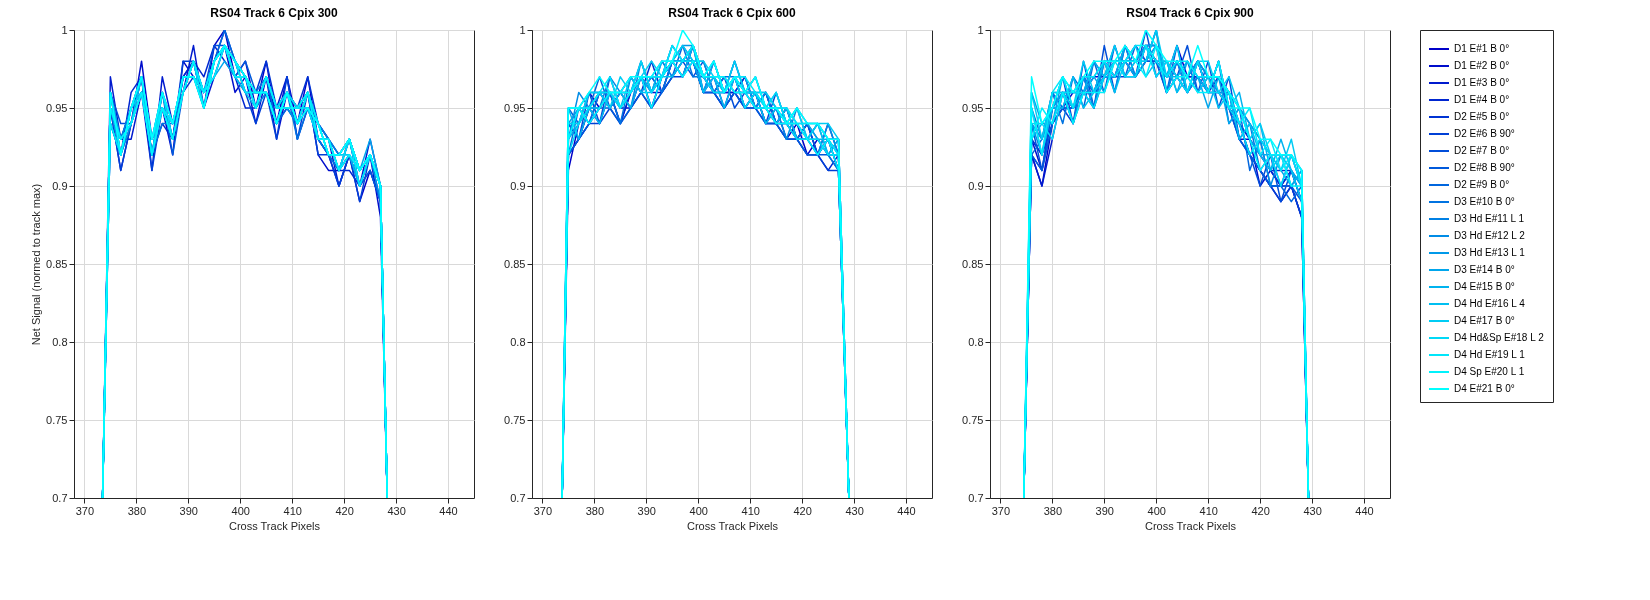 This screenshot has height=600, width=1650. I want to click on legend-label: D1 E#3 B 0°, so click(1482, 82).